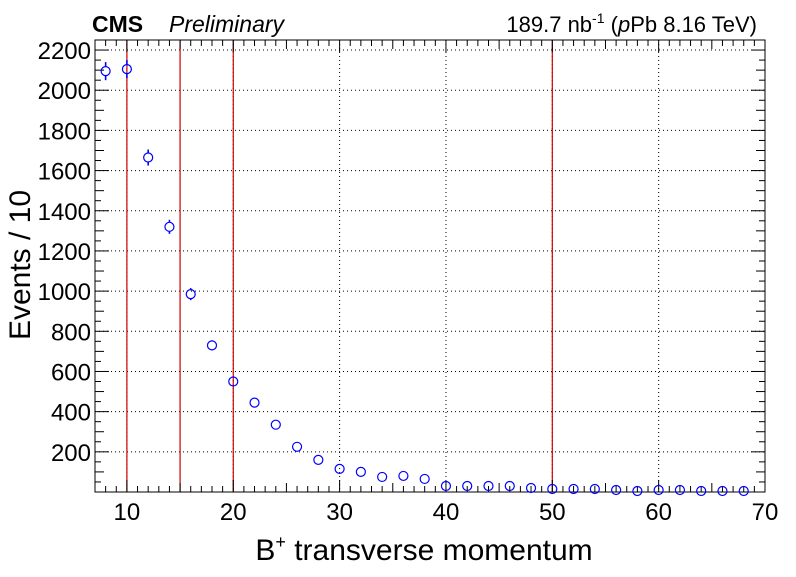  I want to click on y-tick-label: 1000, so click(64, 292).